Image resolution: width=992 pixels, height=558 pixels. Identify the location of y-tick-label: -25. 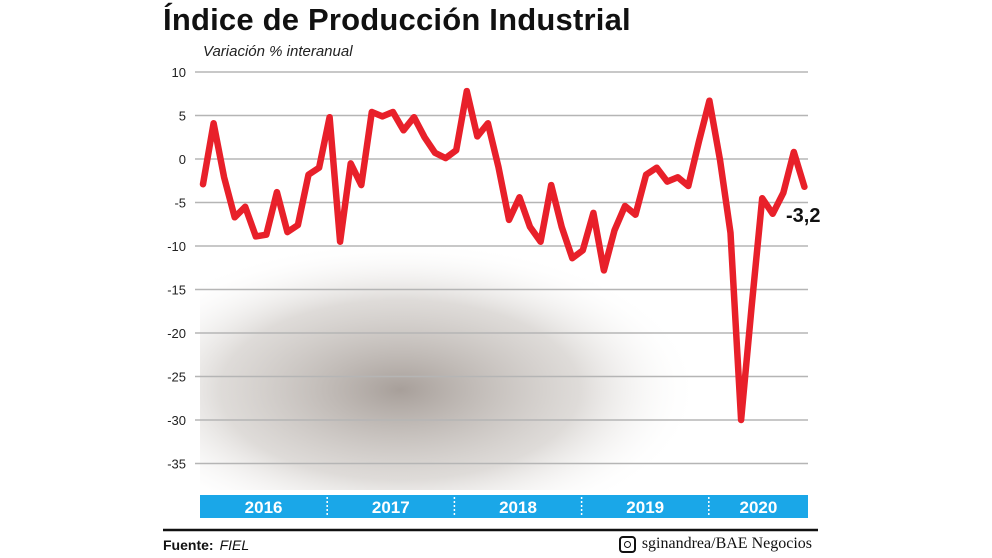
(176, 377).